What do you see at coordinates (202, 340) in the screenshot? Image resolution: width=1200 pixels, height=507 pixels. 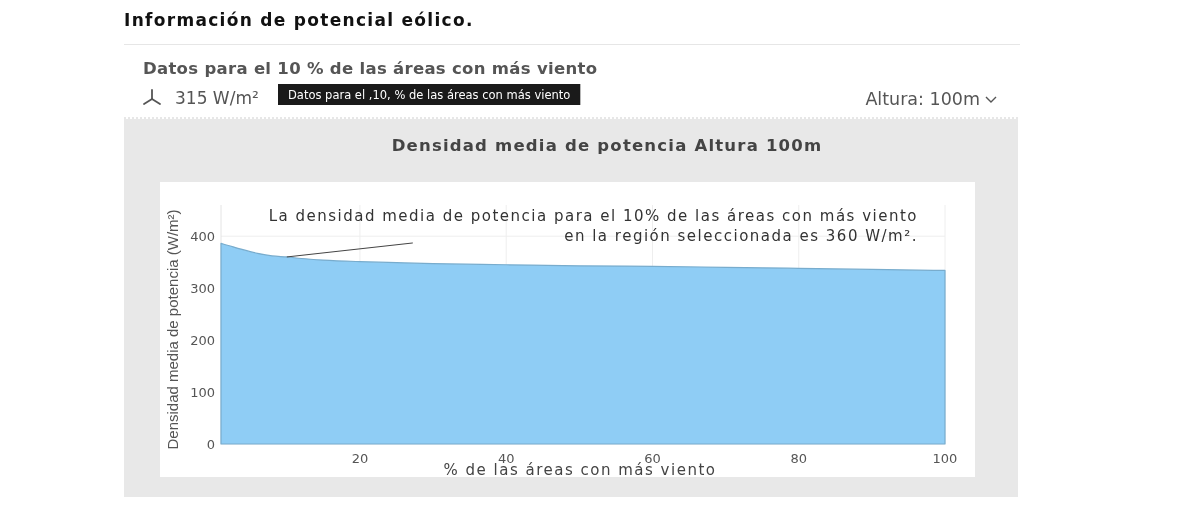 I see `y-tick-label: 200` at bounding box center [202, 340].